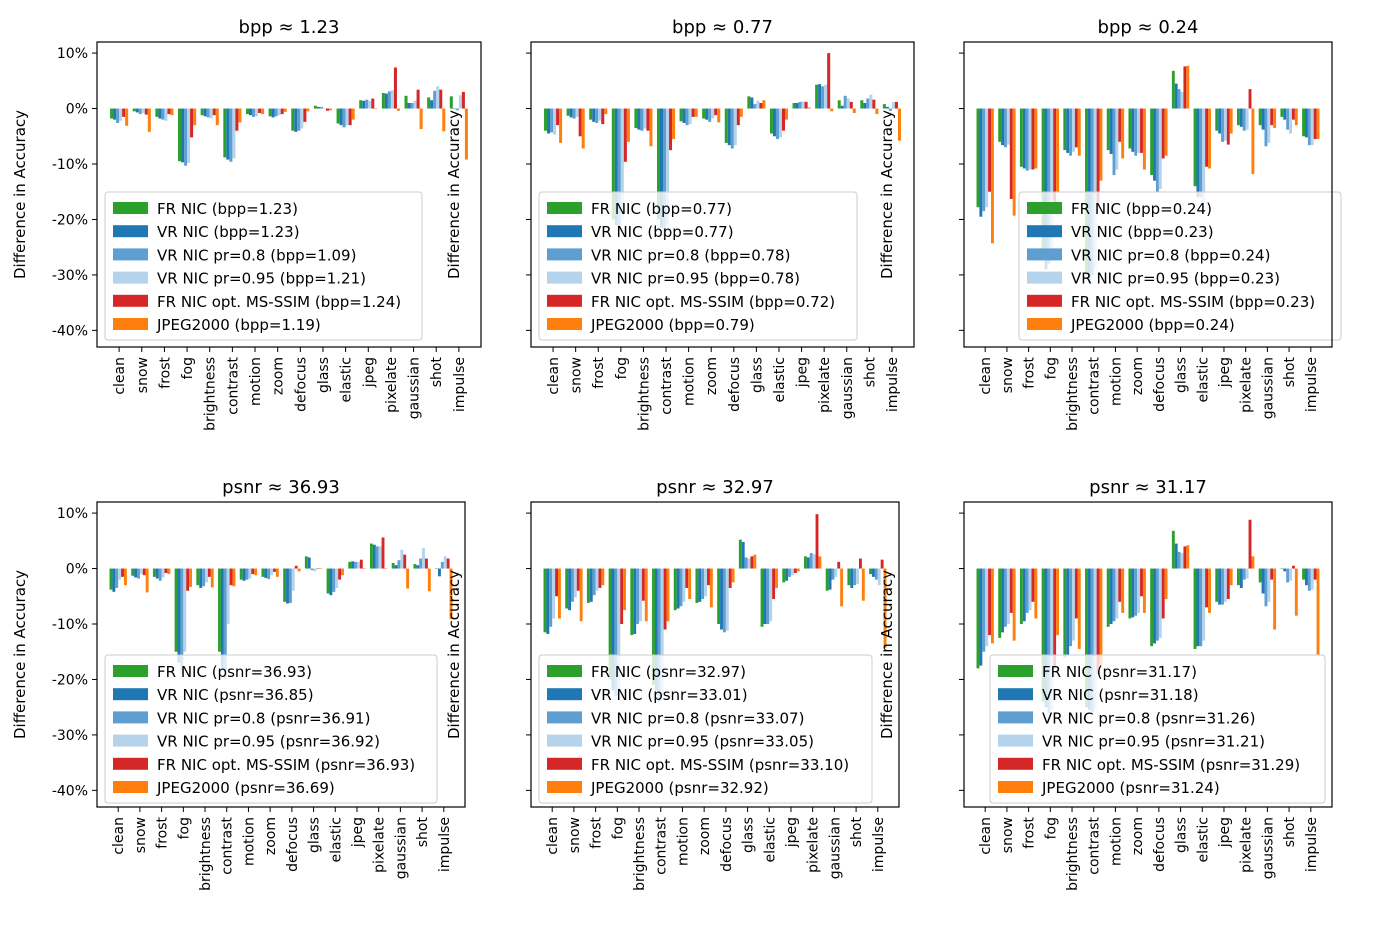  I want to click on bar-glass-s3, so click(755, 106).